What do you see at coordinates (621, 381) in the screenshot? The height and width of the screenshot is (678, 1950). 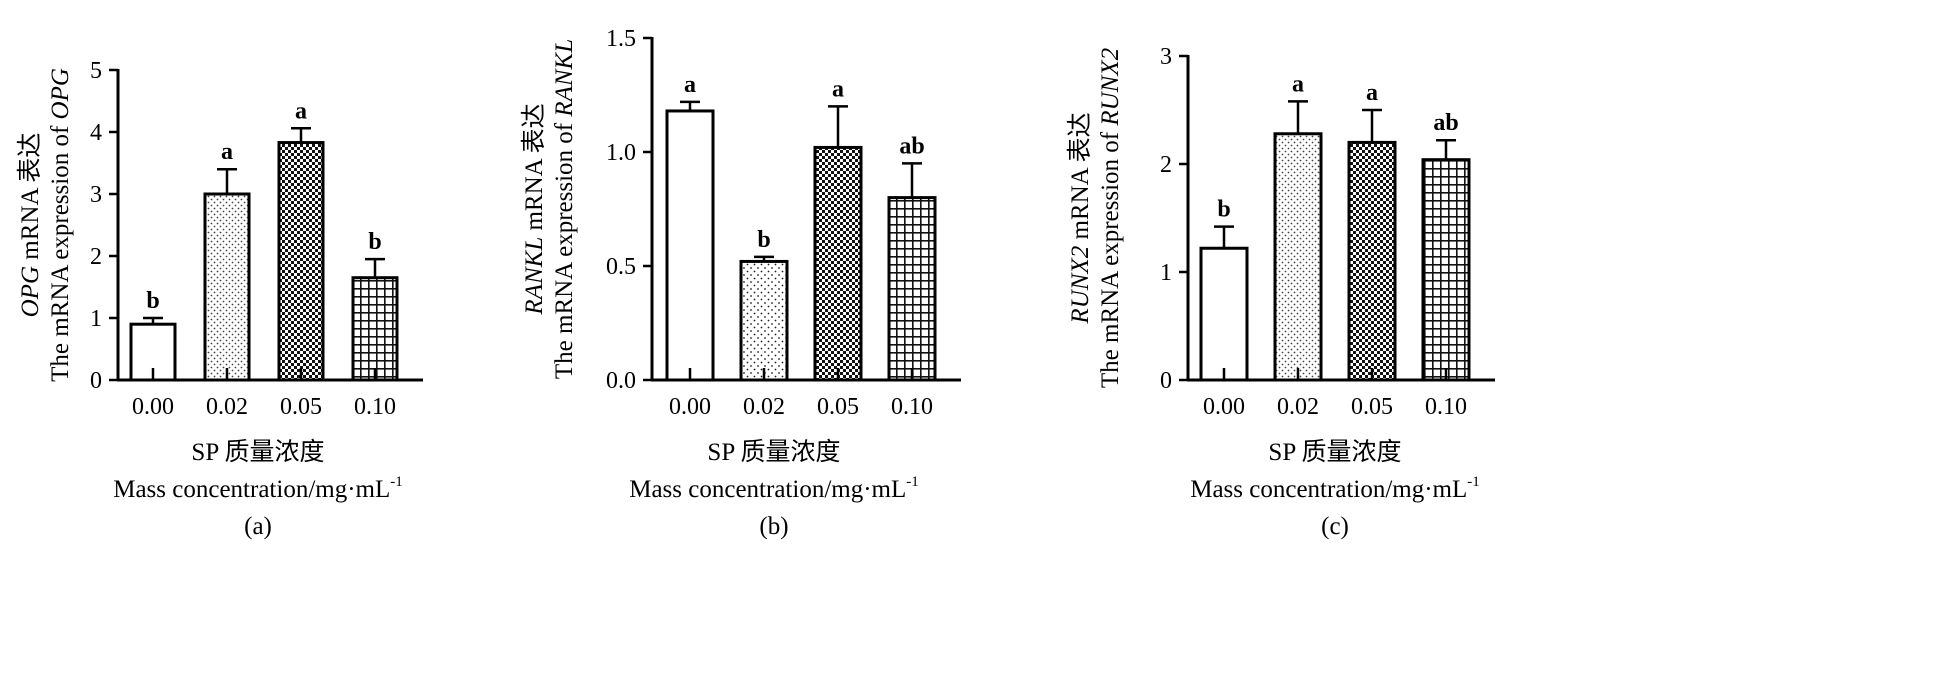 I see `y-tick-label: 0.0` at bounding box center [621, 381].